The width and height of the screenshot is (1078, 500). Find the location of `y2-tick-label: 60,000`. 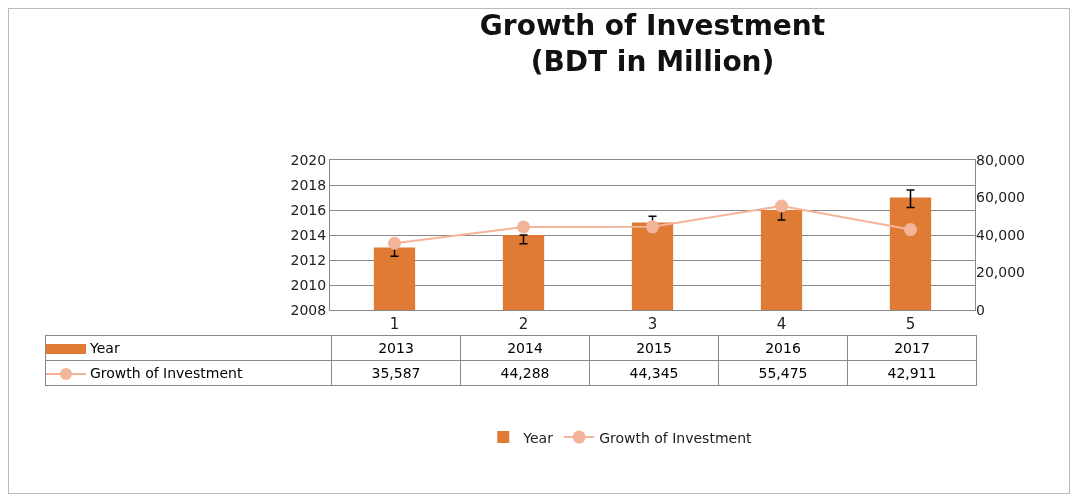

y2-tick-label: 60,000 is located at coordinates (1000, 197).